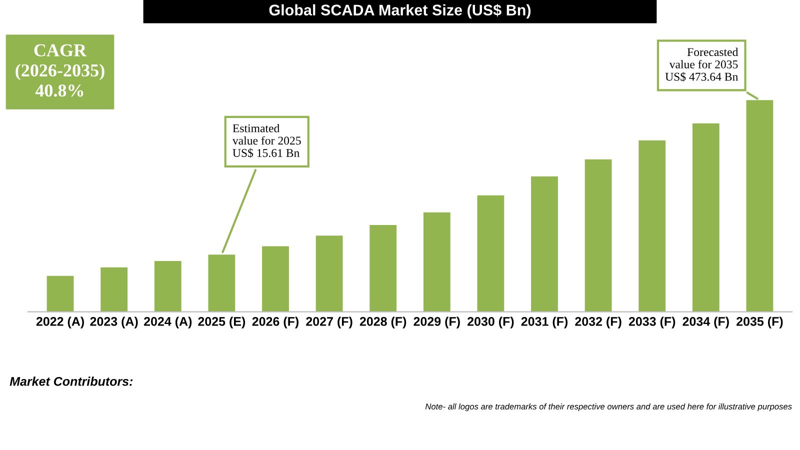 Image resolution: width=800 pixels, height=450 pixels. Describe the element at coordinates (652, 322) in the screenshot. I see `x-tick-label: 2033 (F)` at that location.